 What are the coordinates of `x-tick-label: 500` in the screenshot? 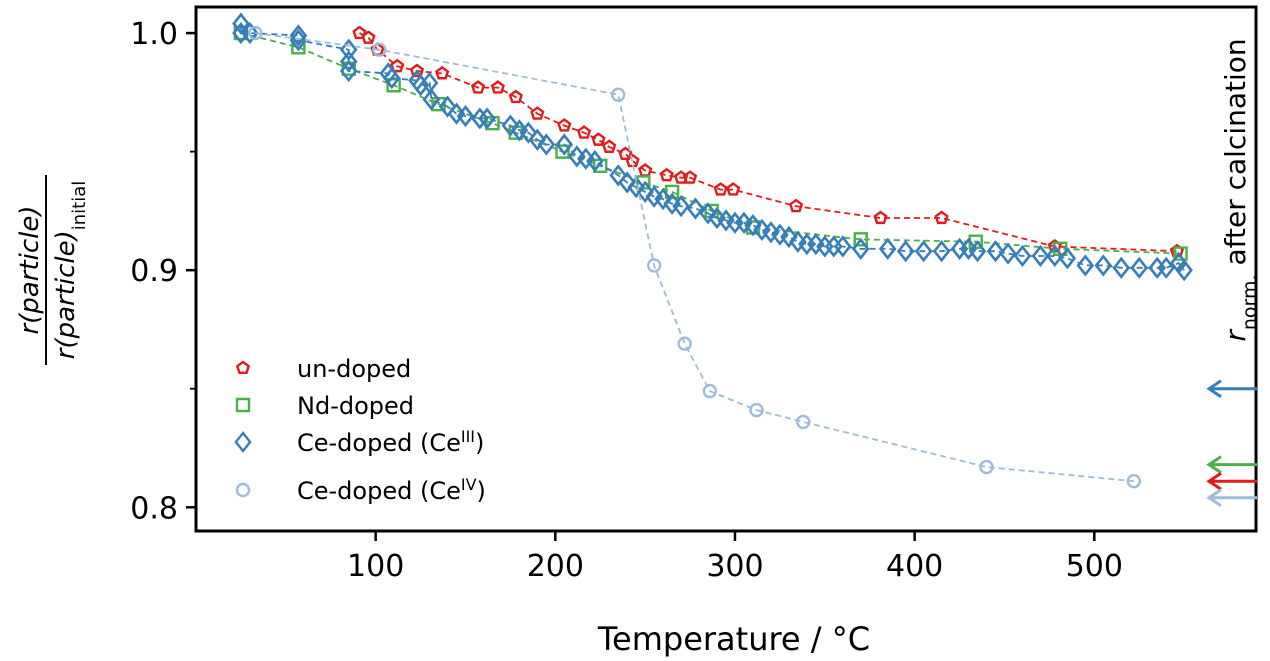 It's located at (1094, 566).